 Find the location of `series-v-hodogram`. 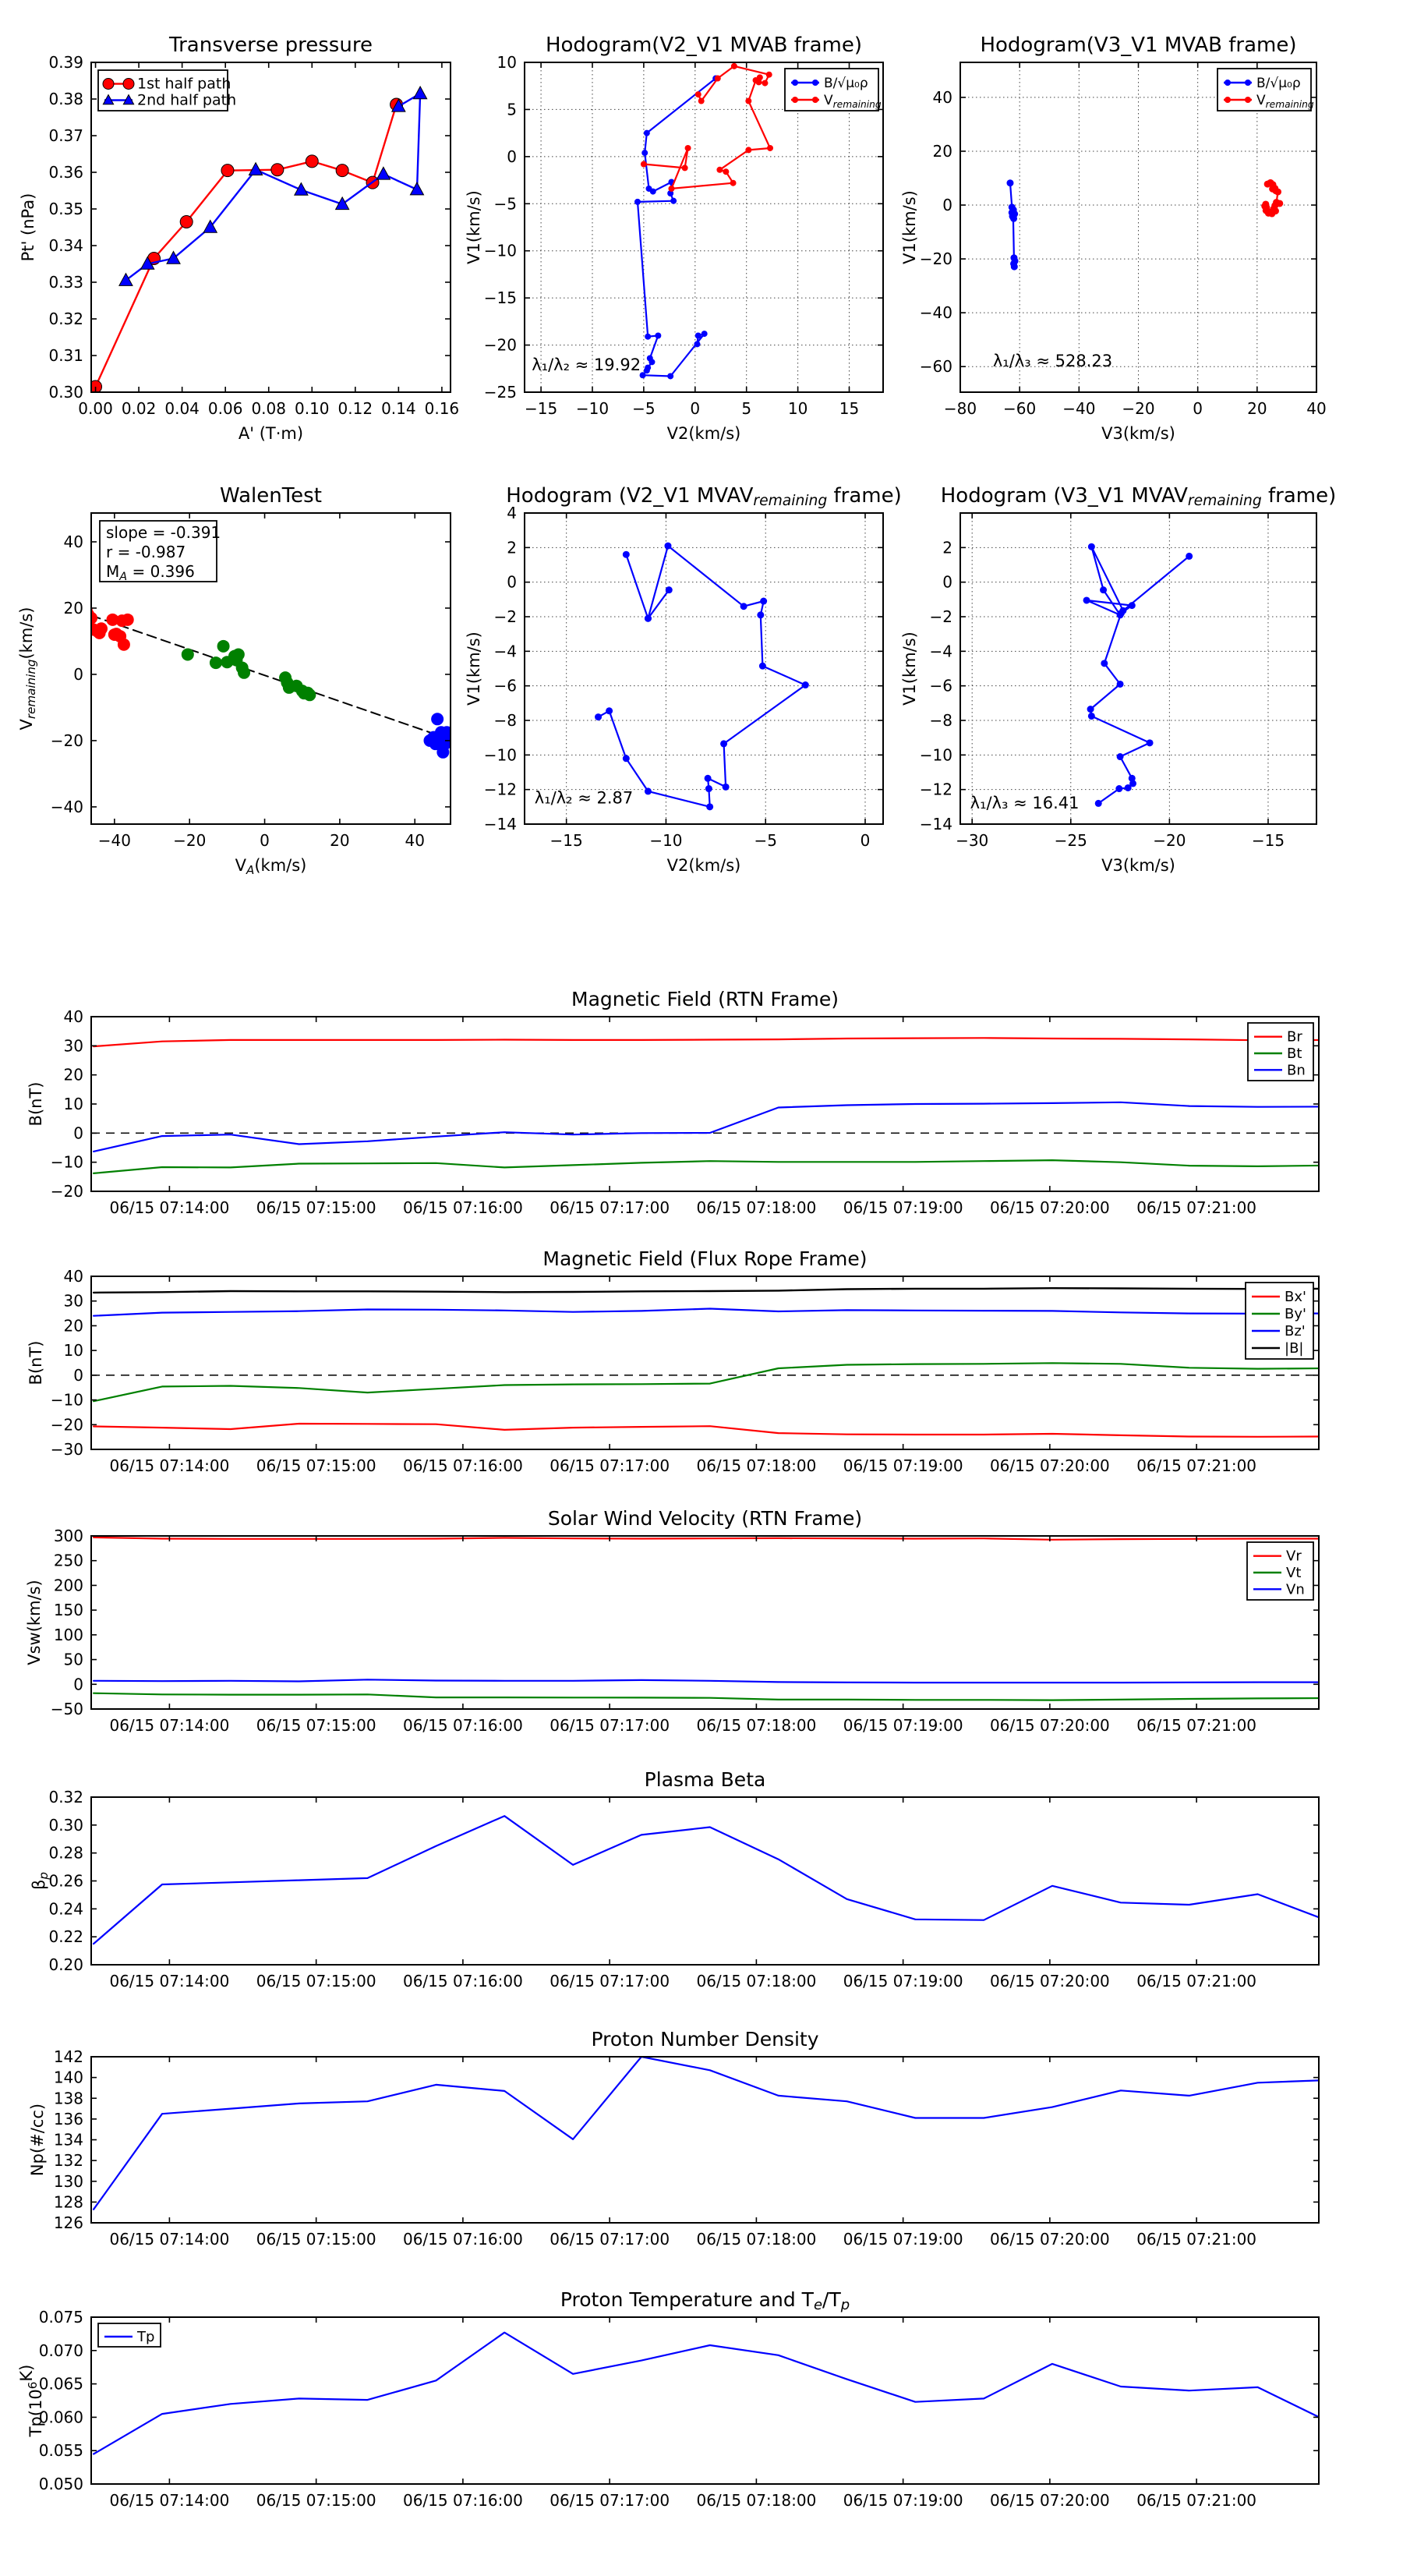

series-v-hodogram is located at coordinates (1137, 675).